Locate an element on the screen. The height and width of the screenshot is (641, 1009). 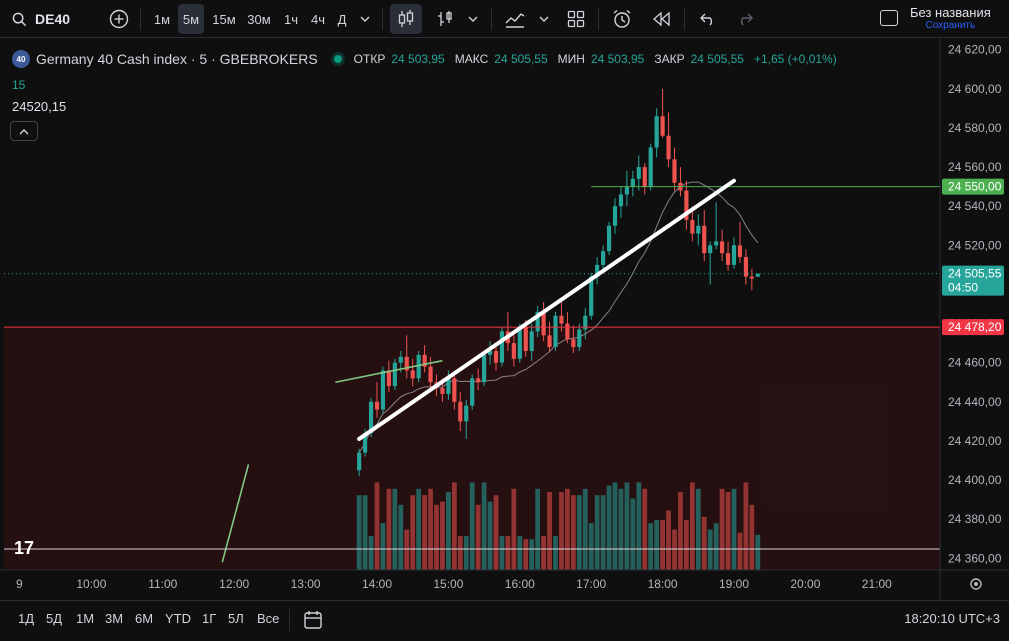
alarm-clock-icon is located at coordinates (622, 18).